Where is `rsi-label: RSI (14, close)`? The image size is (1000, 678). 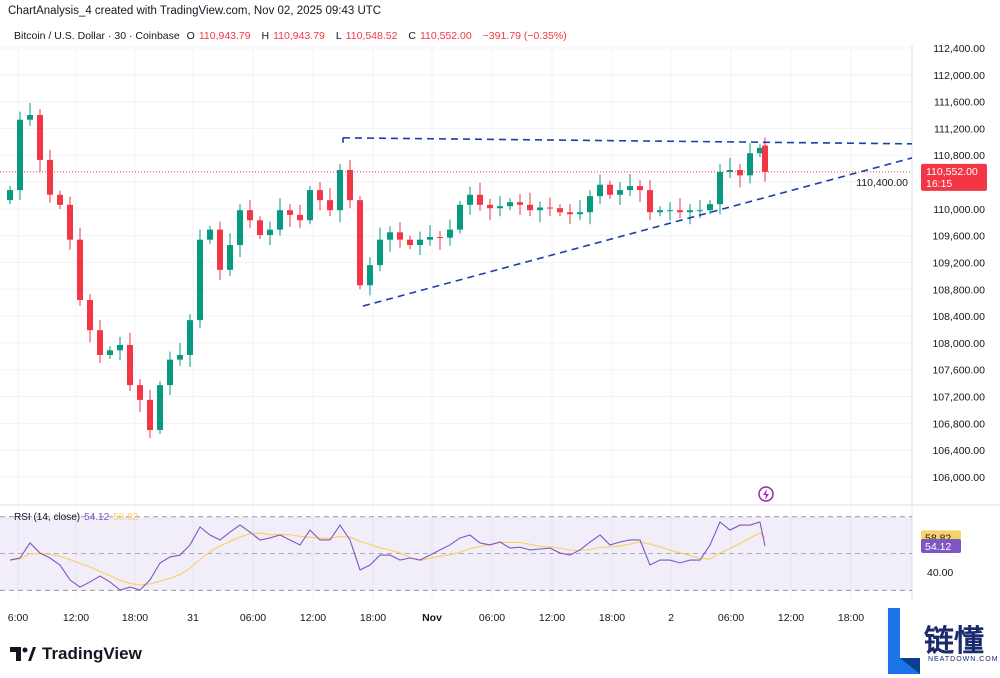 rsi-label: RSI (14, close) is located at coordinates (47, 517).